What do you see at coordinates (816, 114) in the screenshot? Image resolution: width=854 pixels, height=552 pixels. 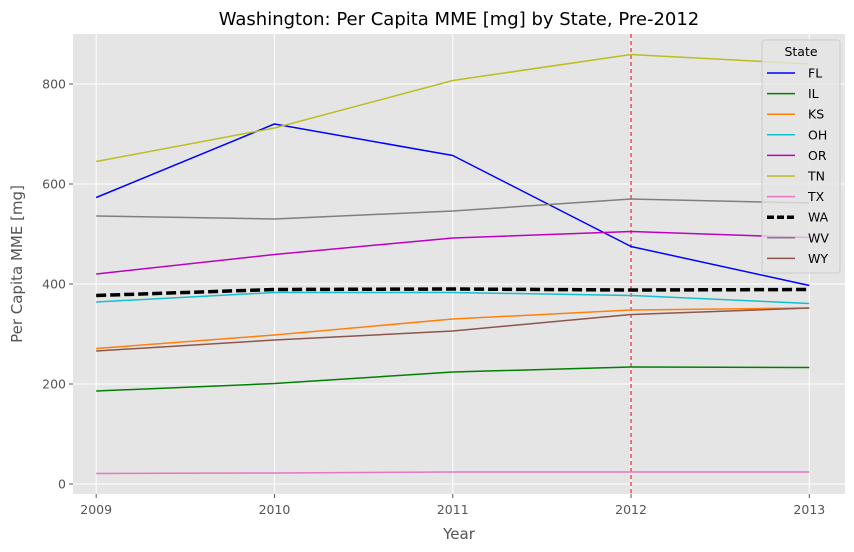 I see `legend-label-ks: KS` at bounding box center [816, 114].